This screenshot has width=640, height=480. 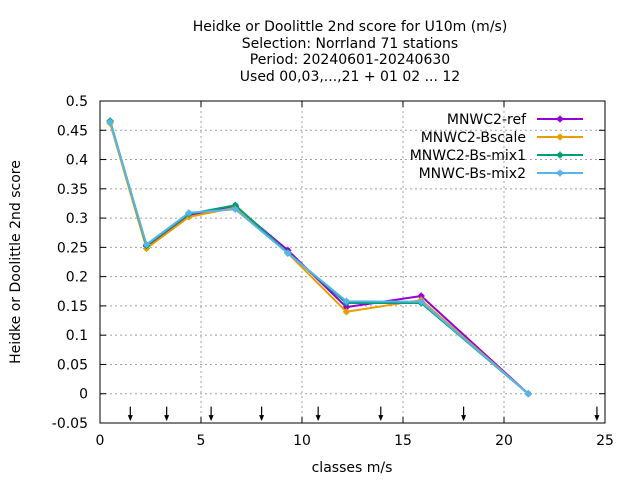 I want to click on legend-label: MNWC2-ref, so click(x=487, y=120).